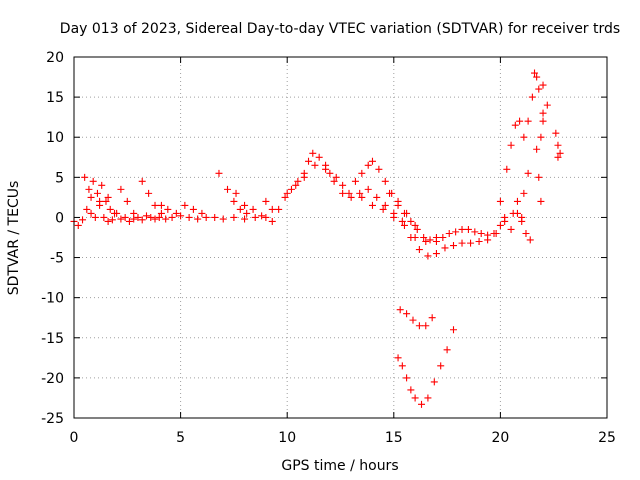 Image resolution: width=640 pixels, height=480 pixels. I want to click on y-axis-tick-labels: 20 15 10 5 0 -5 -10 -15 -20 -25, so click(52, 238).